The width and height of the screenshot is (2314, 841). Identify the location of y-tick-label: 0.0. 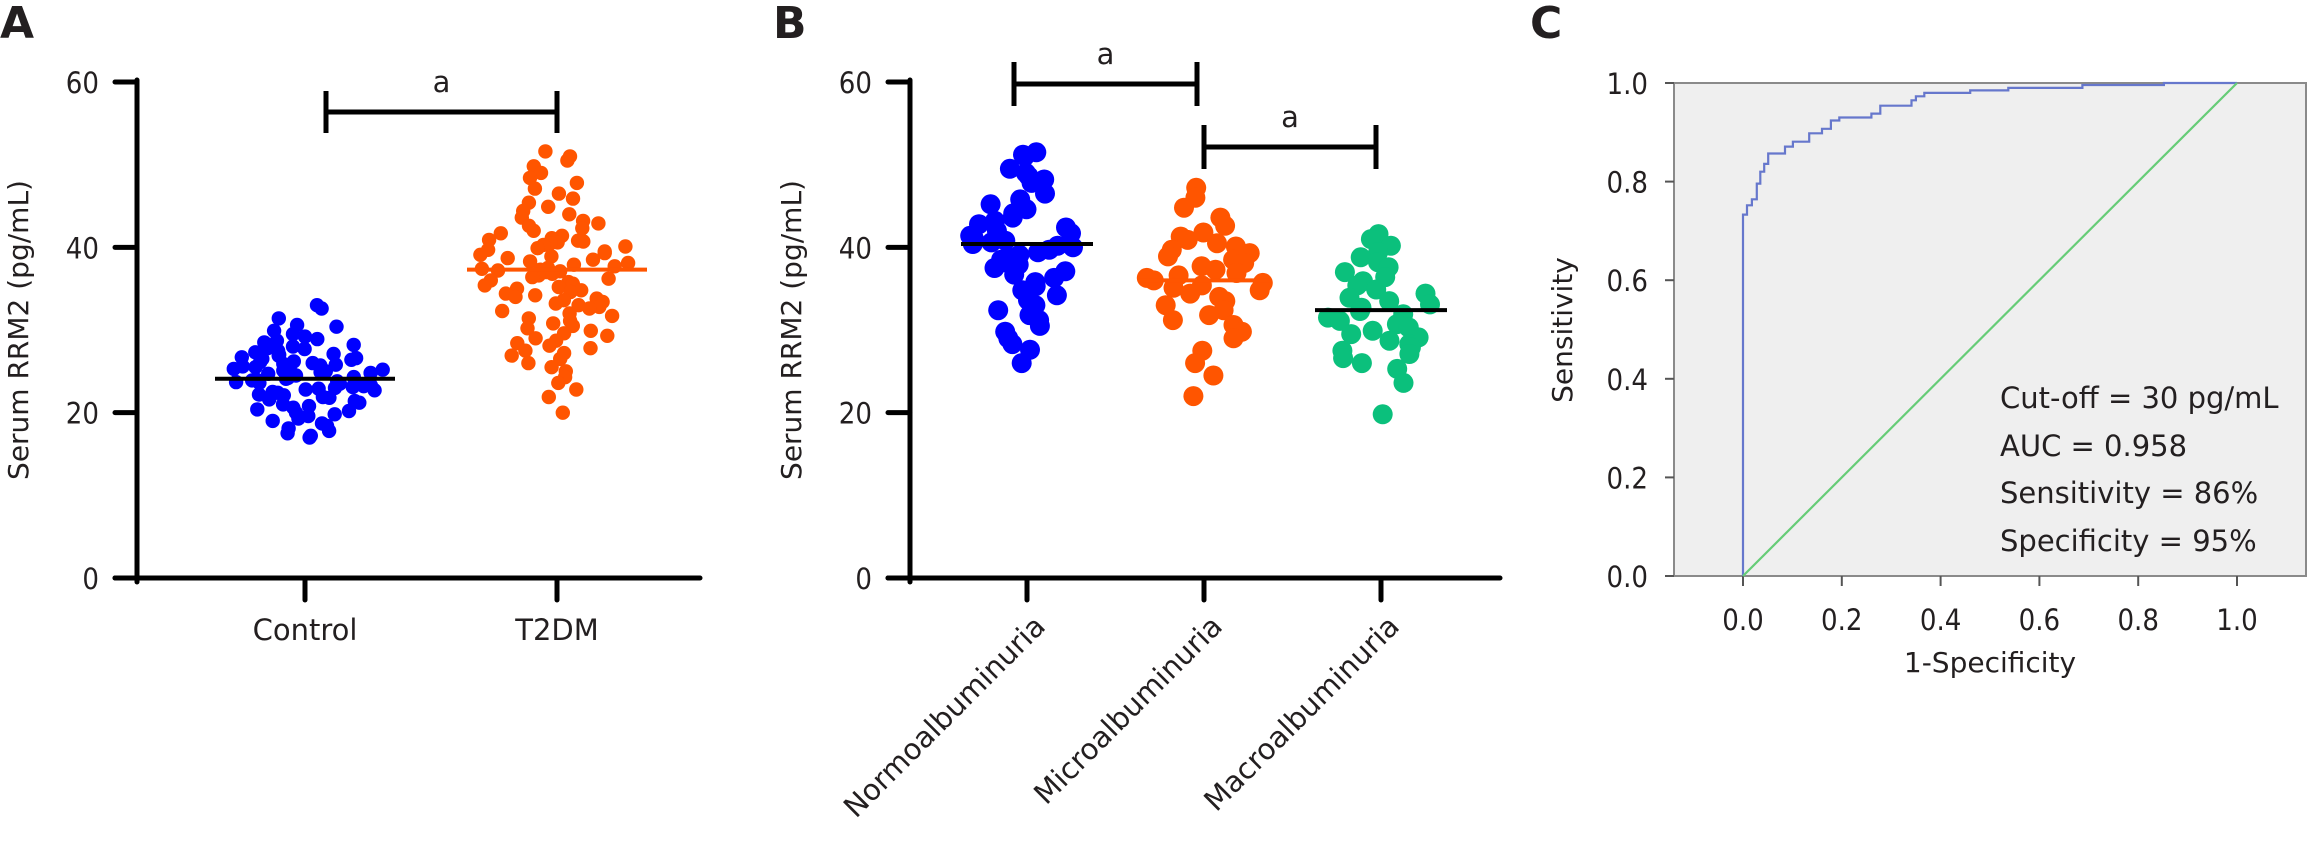
(1627, 577).